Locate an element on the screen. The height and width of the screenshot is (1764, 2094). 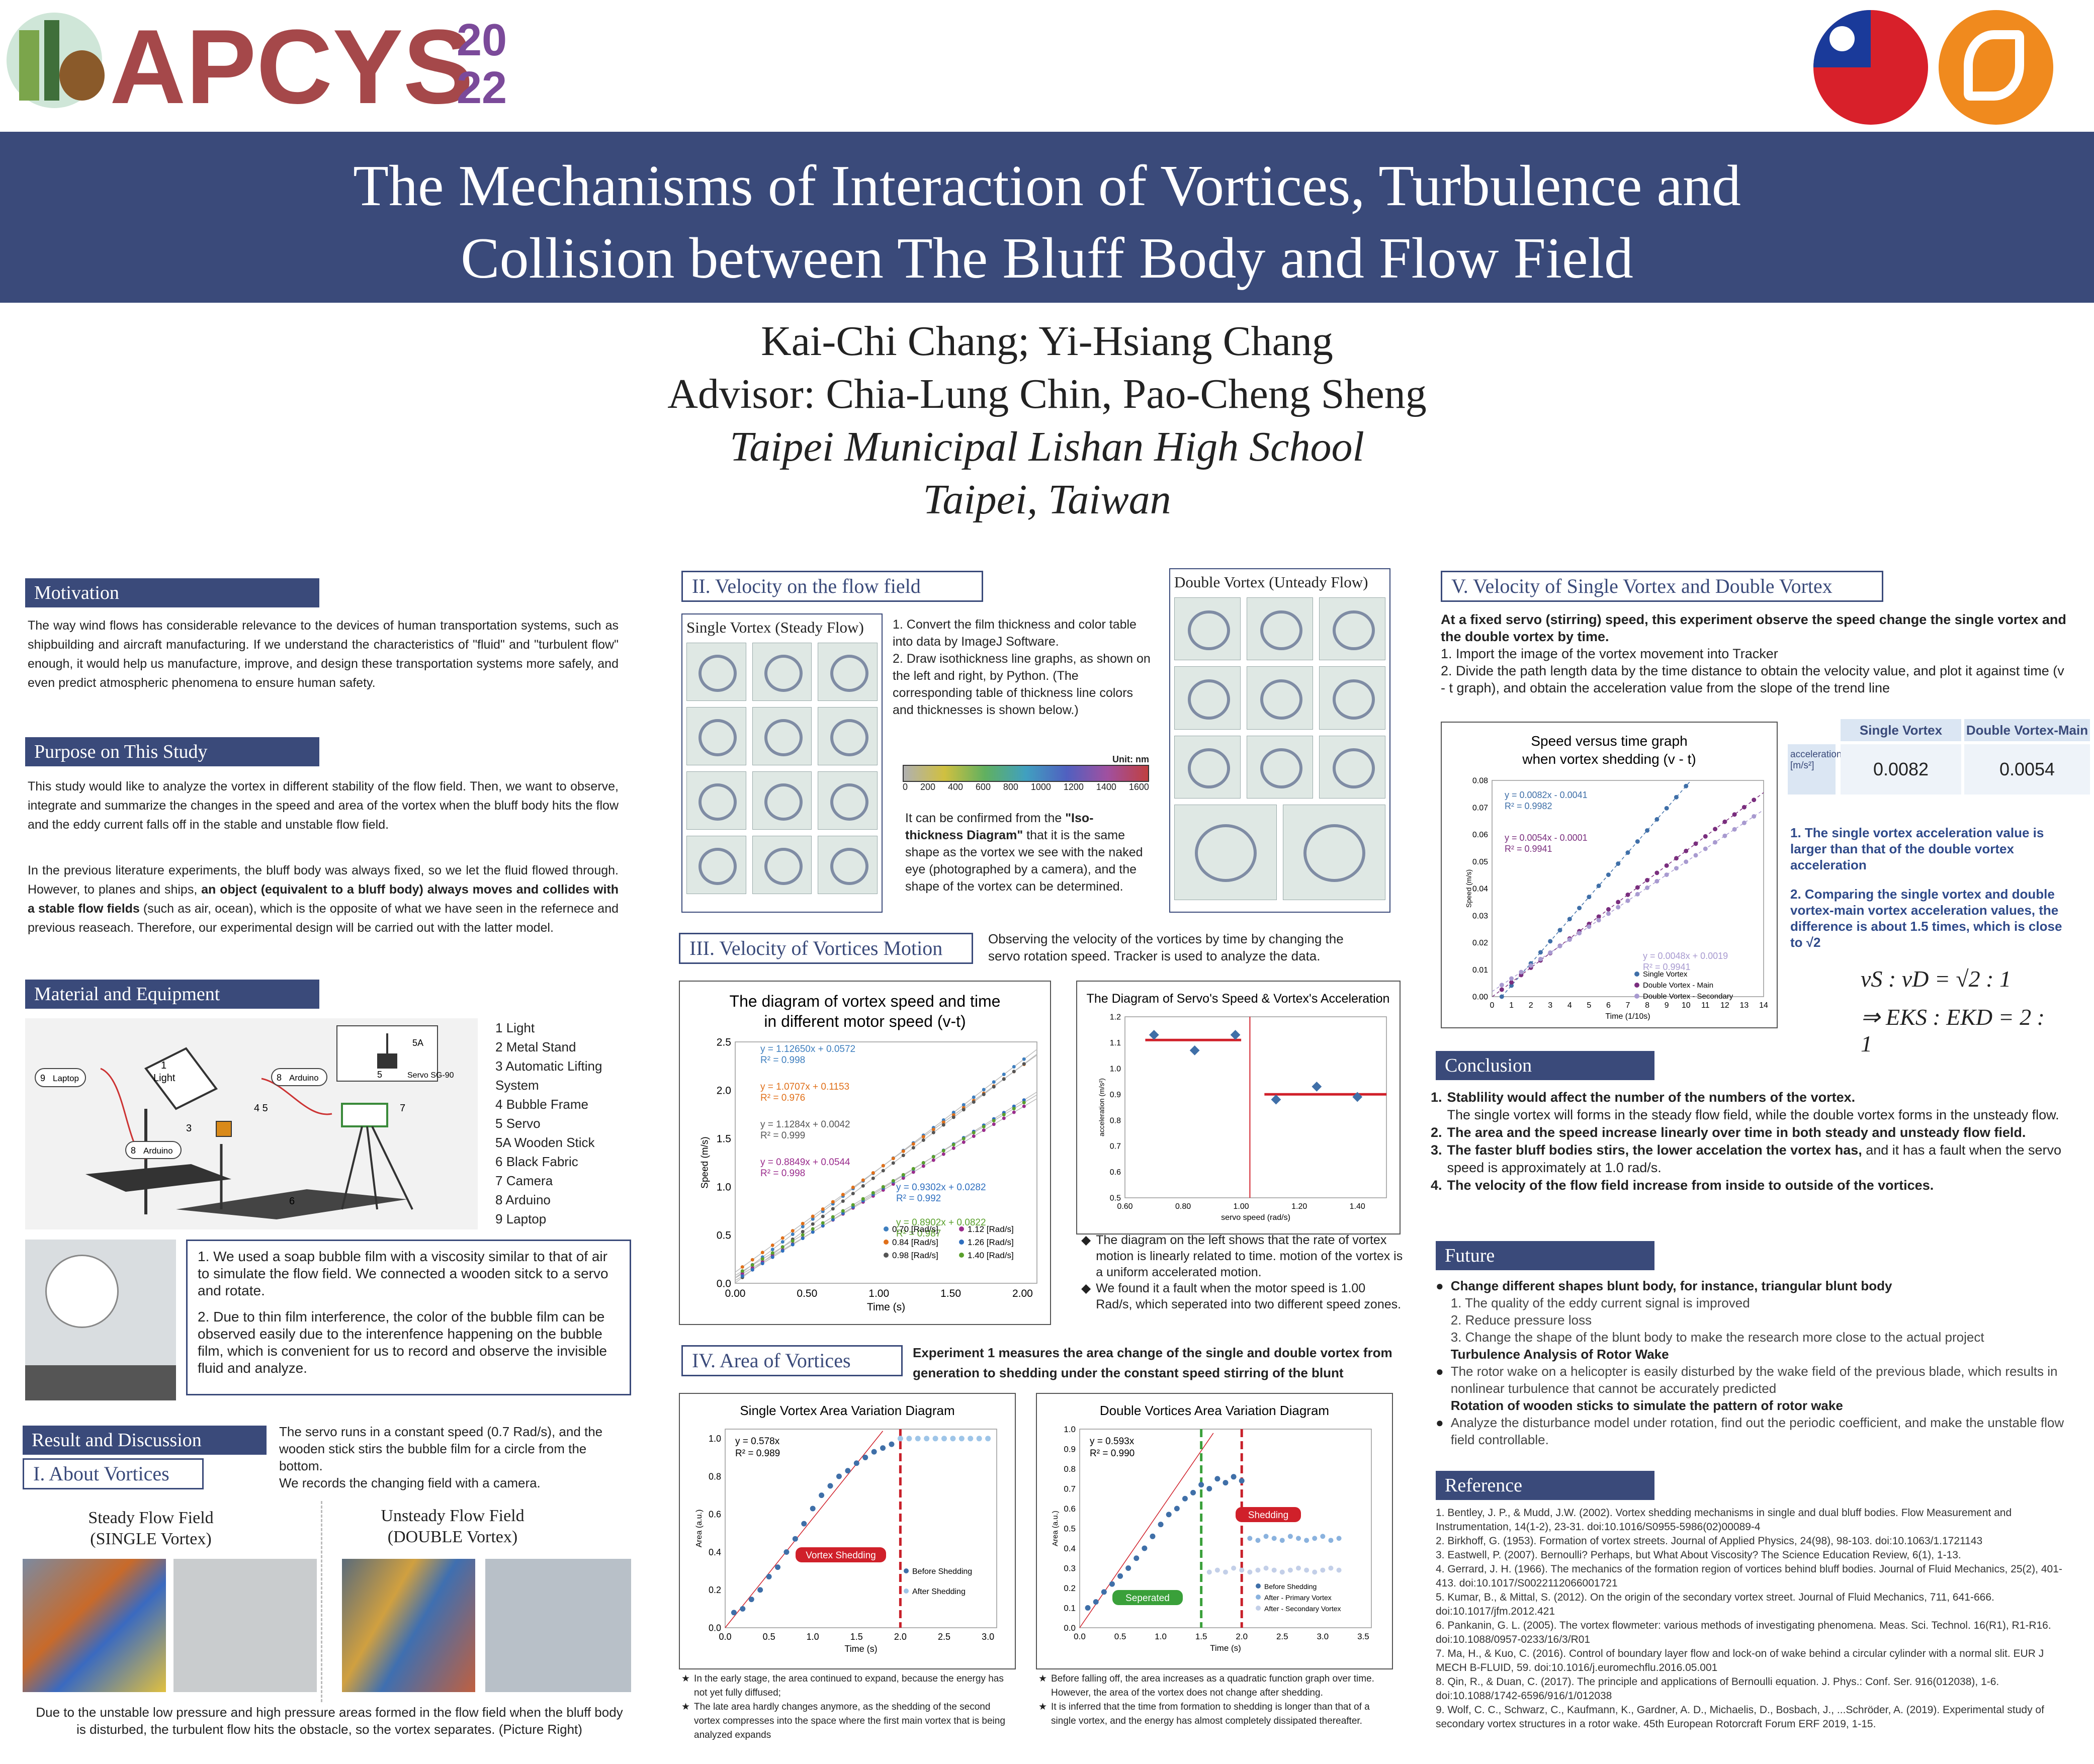
r-squared: R² = 0.9982 is located at coordinates (1529, 806).